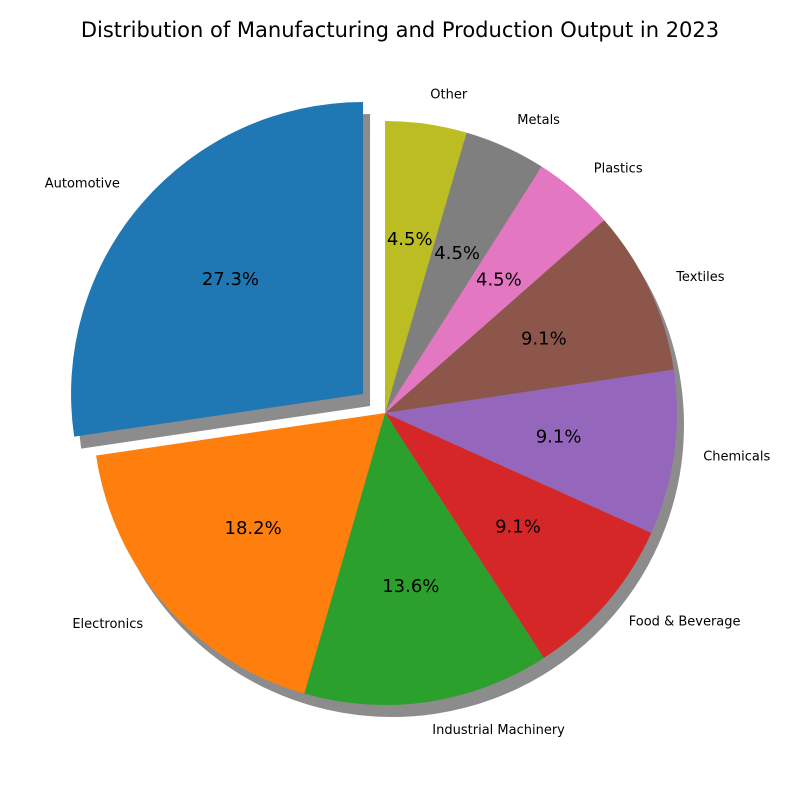 Image resolution: width=800 pixels, height=800 pixels. I want to click on category-label-metals: Metals, so click(538, 120).